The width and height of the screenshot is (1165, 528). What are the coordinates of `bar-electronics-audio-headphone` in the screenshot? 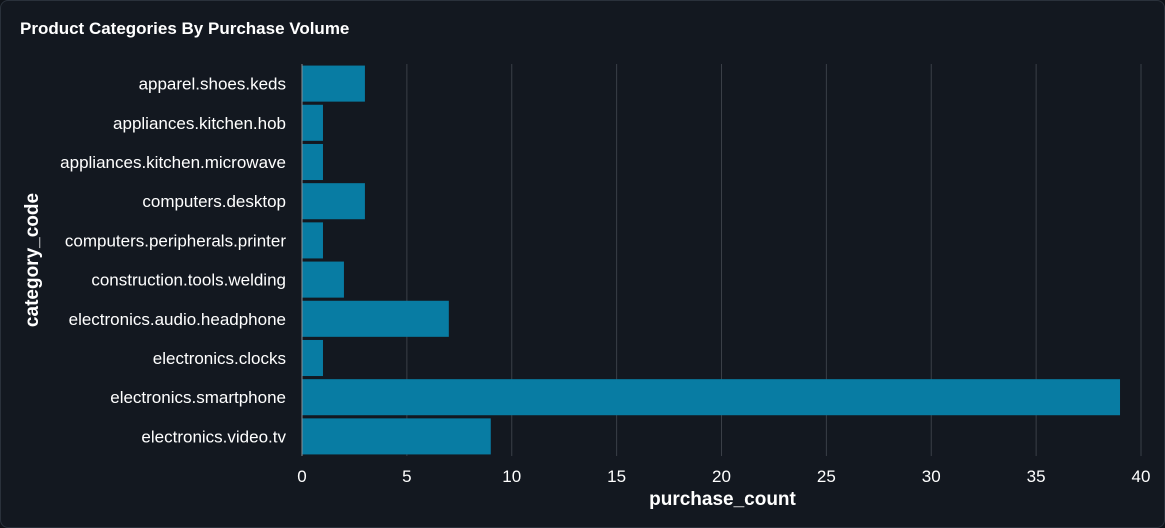 It's located at (375, 318).